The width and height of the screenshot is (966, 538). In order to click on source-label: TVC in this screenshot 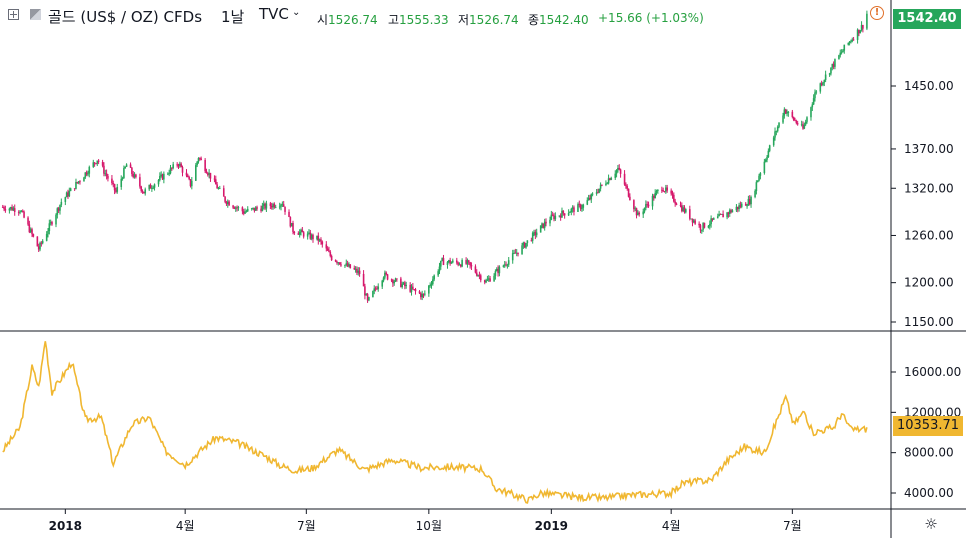, I will do `click(274, 14)`.